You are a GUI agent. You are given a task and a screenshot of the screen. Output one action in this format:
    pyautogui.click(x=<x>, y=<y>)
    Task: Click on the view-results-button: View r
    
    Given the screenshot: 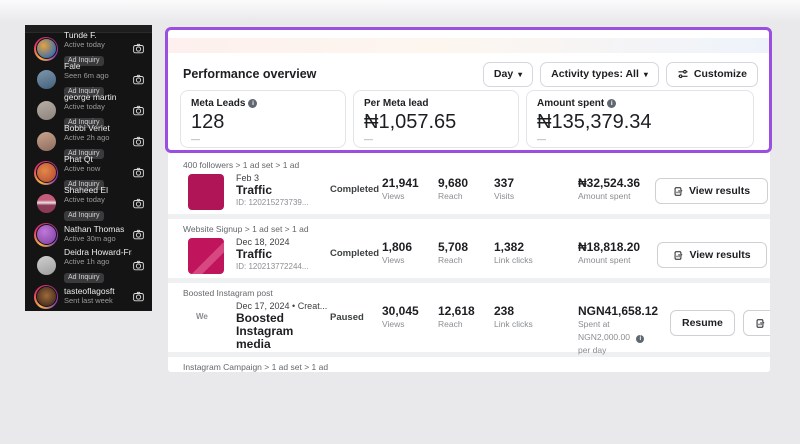 What is the action you would take?
    pyautogui.click(x=756, y=323)
    